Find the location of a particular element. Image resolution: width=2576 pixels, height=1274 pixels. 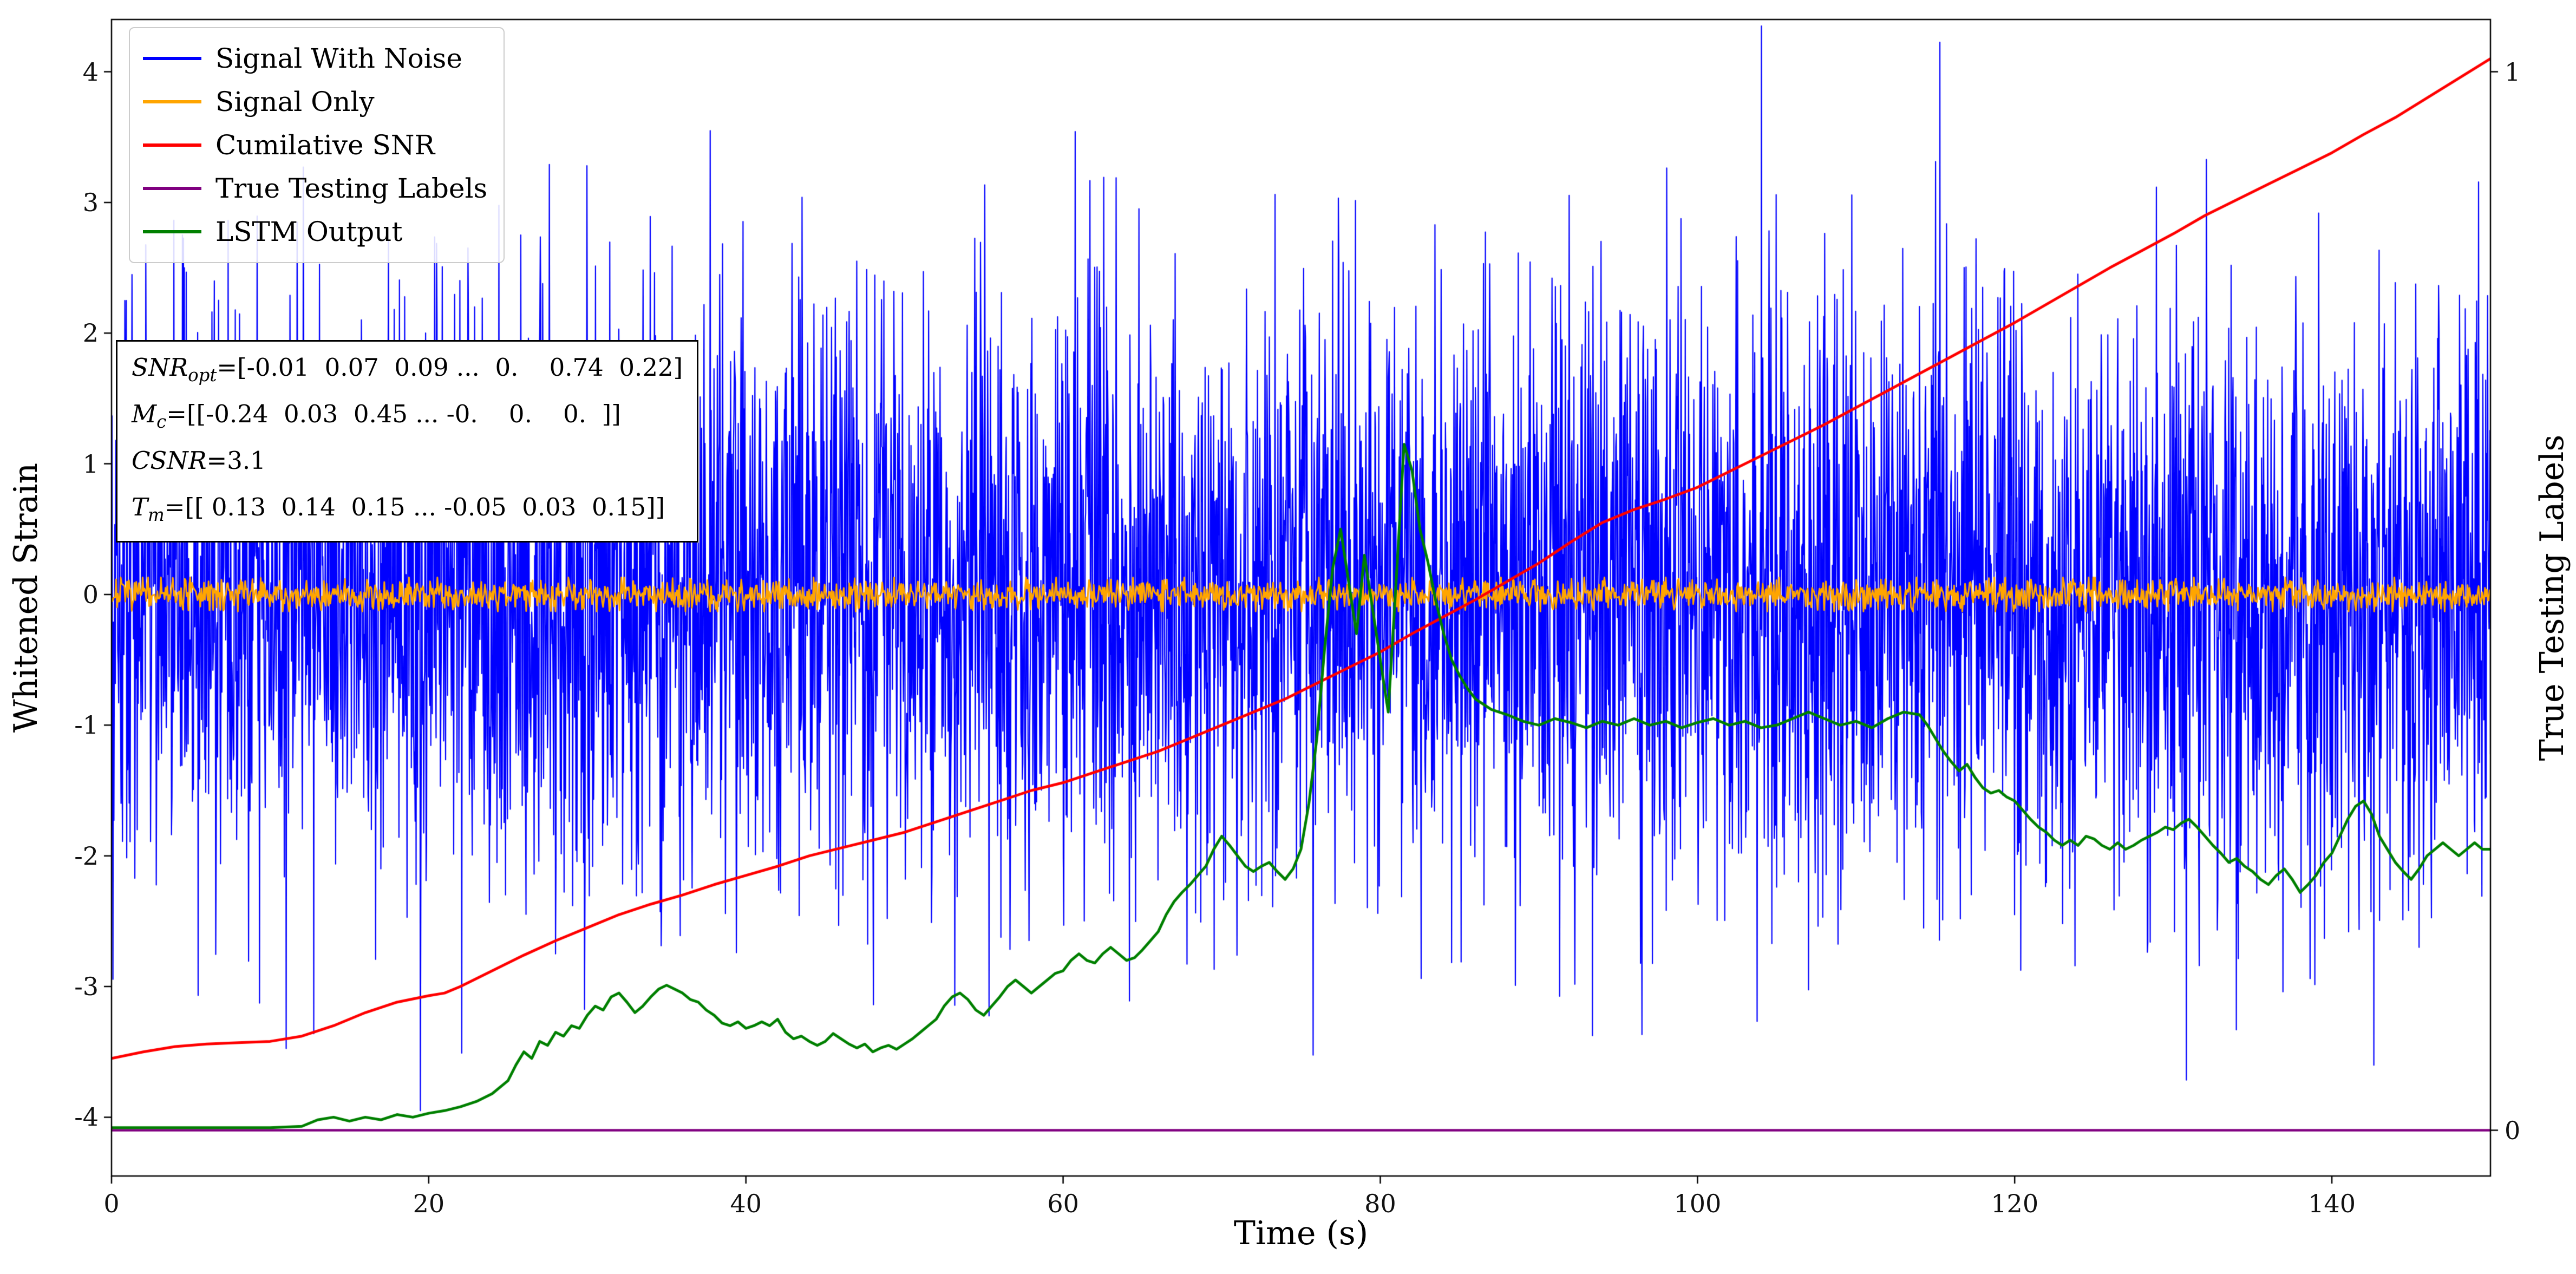

legend-swatch-blue is located at coordinates (172, 58).